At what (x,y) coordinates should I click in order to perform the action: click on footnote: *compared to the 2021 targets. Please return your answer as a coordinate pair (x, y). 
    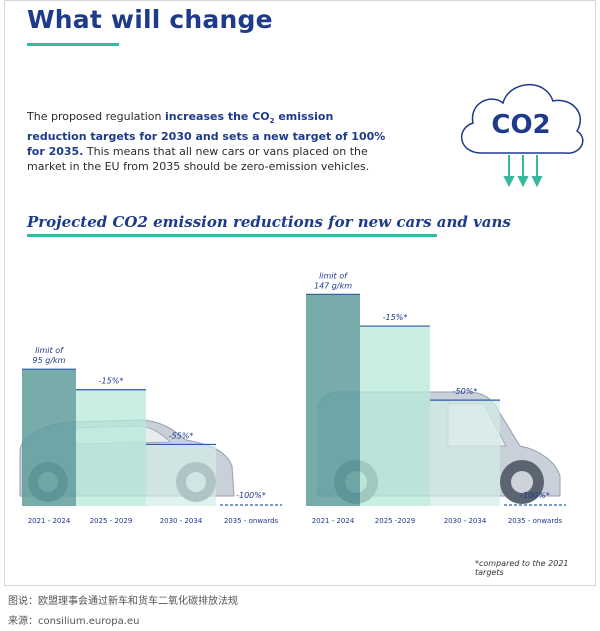
    Looking at the image, I should click on (522, 568).